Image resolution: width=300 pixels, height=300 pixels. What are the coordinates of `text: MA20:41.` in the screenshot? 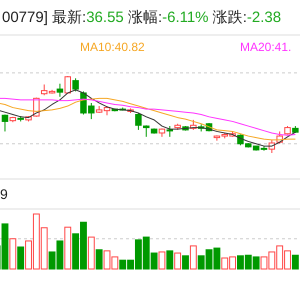 It's located at (266, 47).